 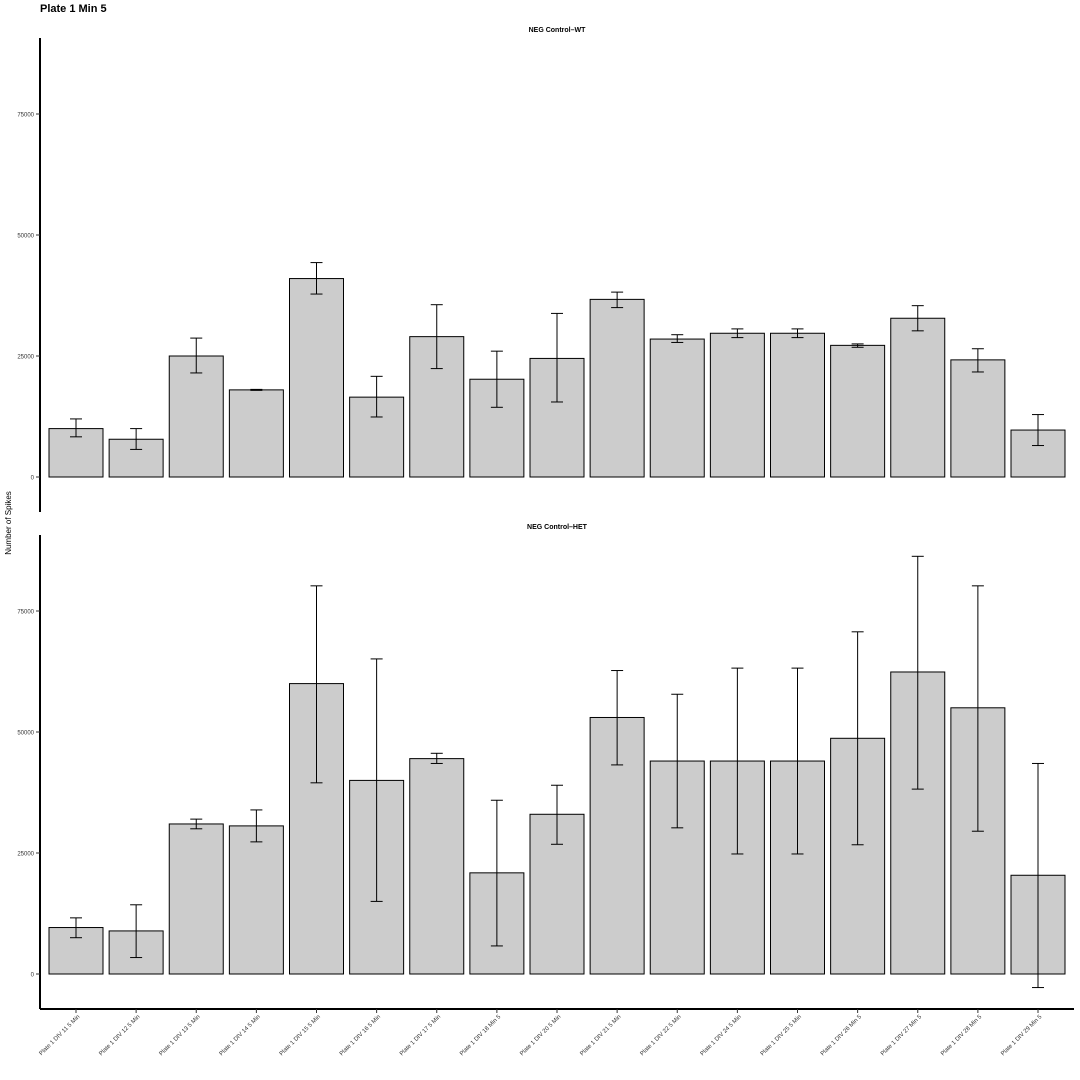 I want to click on x-tick-label: Plate 1 DIV 21 5 Min, so click(x=600, y=1035).